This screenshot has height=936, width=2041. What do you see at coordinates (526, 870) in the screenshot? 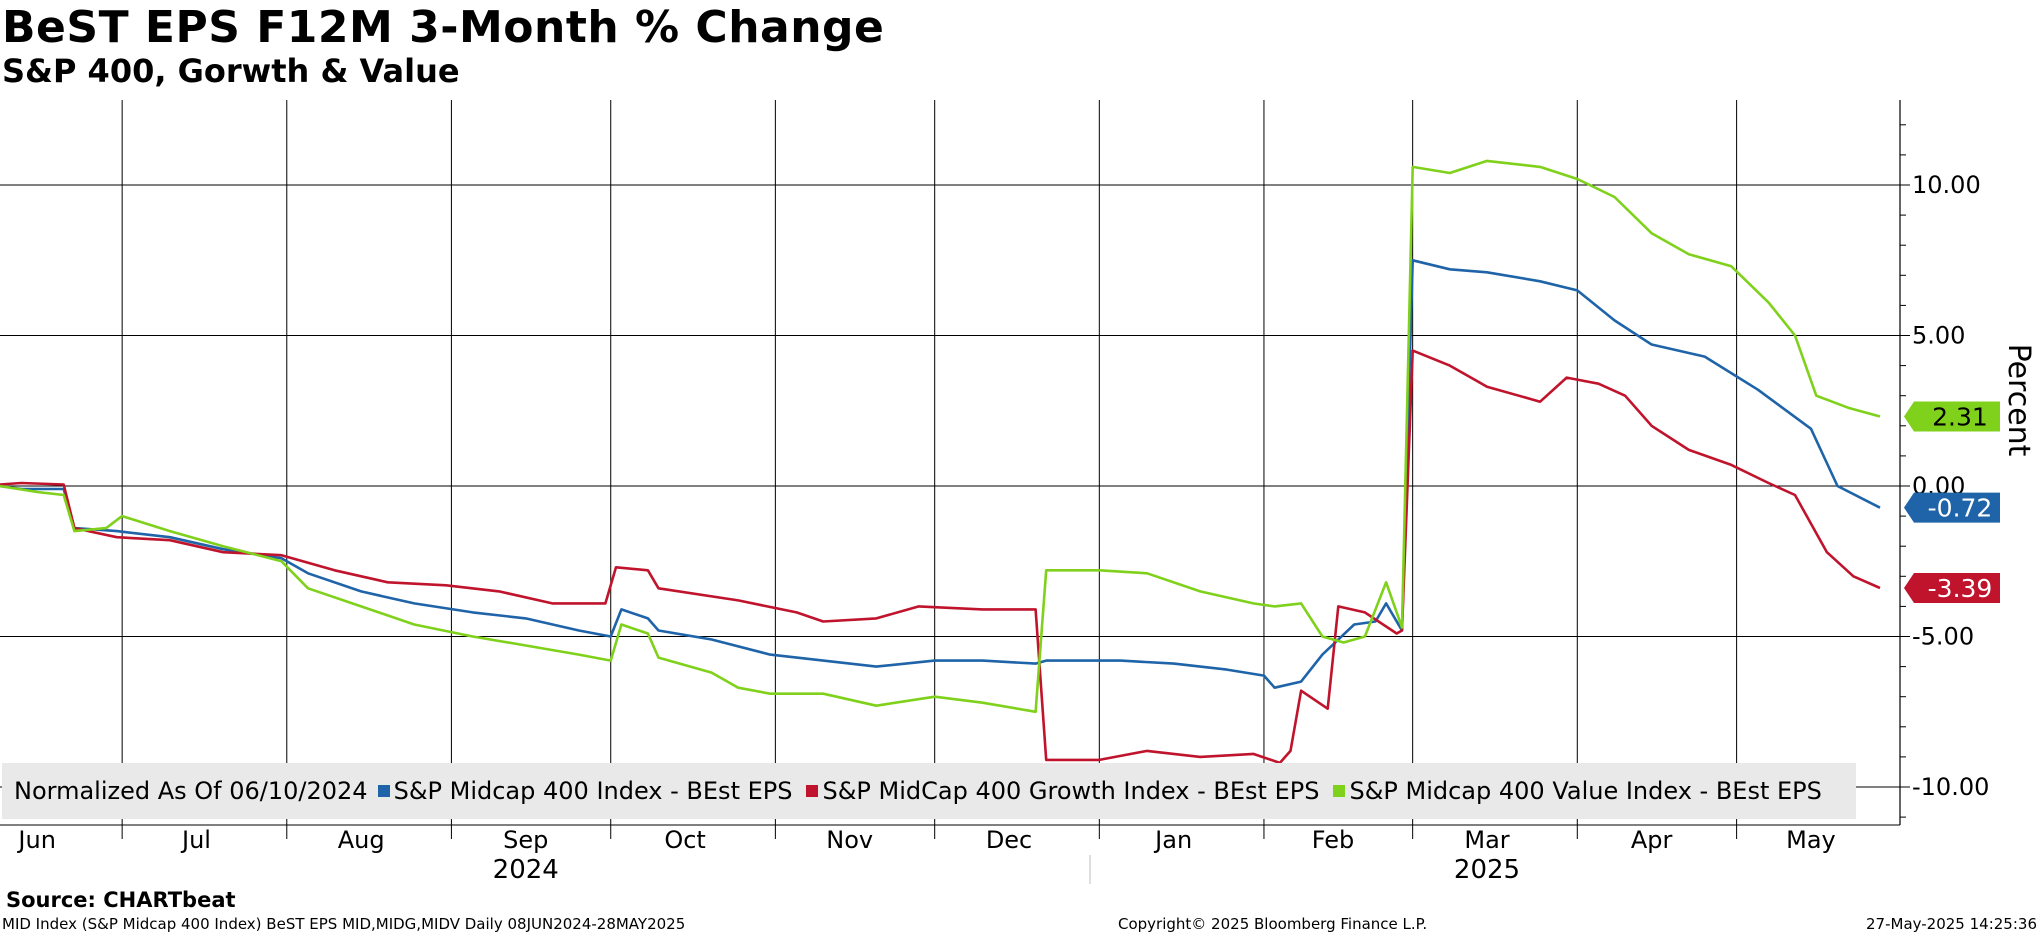
I see `x-year-label: 2024` at bounding box center [526, 870].